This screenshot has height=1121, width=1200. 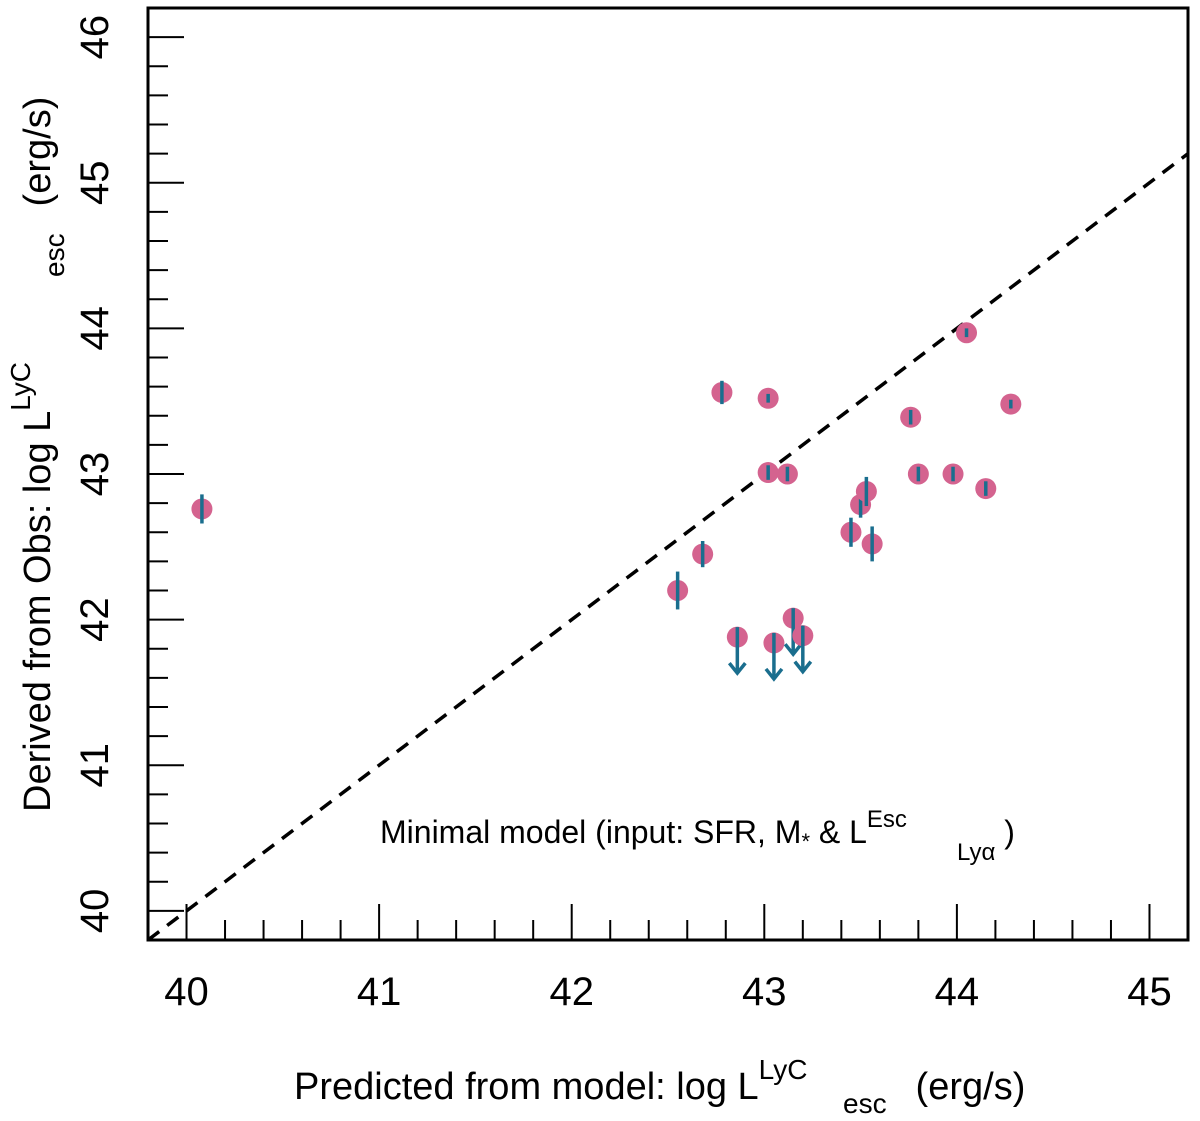 What do you see at coordinates (957, 992) in the screenshot?
I see `x-tick-label: 44` at bounding box center [957, 992].